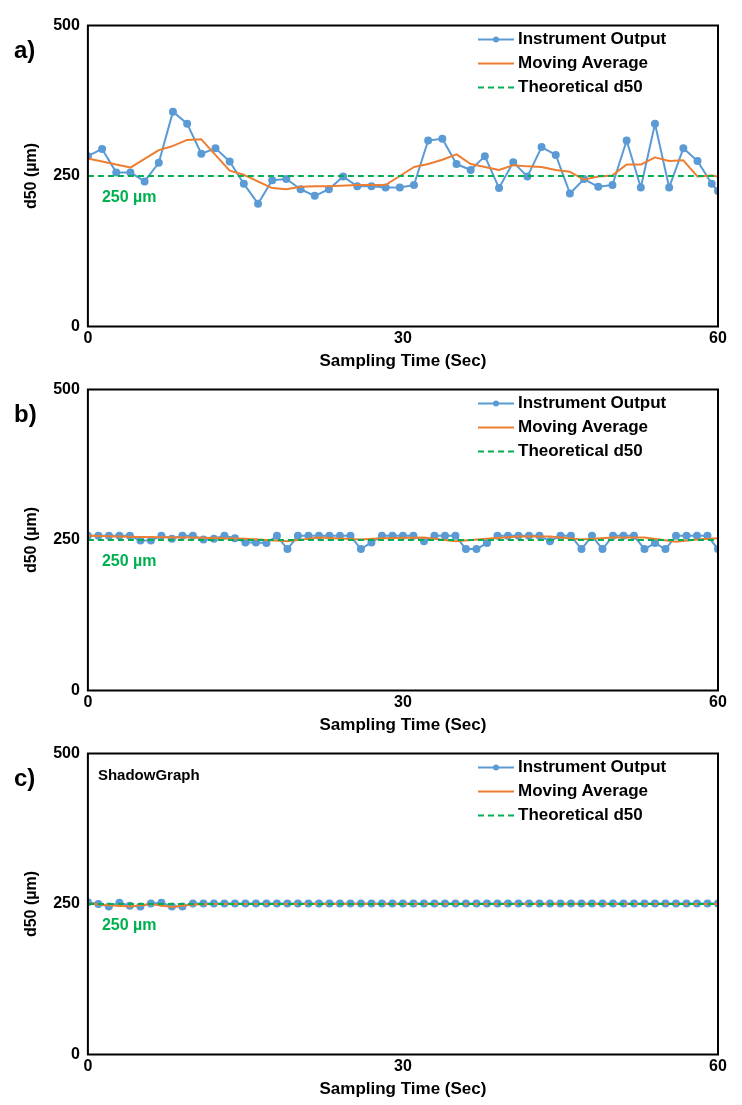 The image size is (742, 1105). What do you see at coordinates (25, 778) in the screenshot?
I see `text: c)` at bounding box center [25, 778].